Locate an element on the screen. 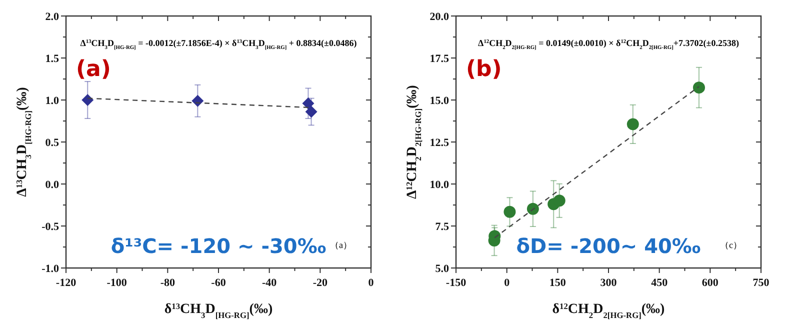  y-tick-label: 20.0 is located at coordinates (440, 17).